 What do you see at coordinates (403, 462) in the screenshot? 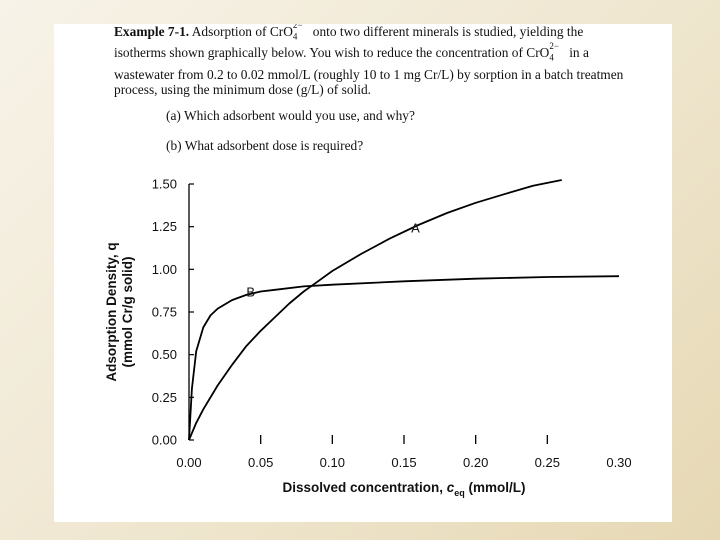
I see `x-tick-label: 0.15` at bounding box center [403, 462].